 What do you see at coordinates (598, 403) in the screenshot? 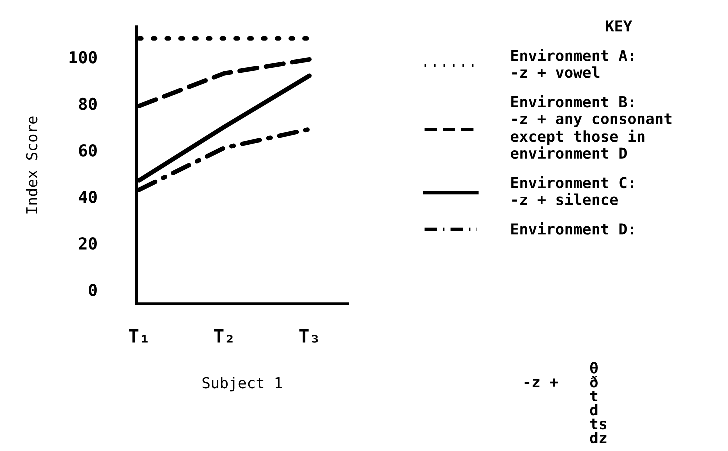
I see `text: θ ð t d ts dz` at bounding box center [598, 403].